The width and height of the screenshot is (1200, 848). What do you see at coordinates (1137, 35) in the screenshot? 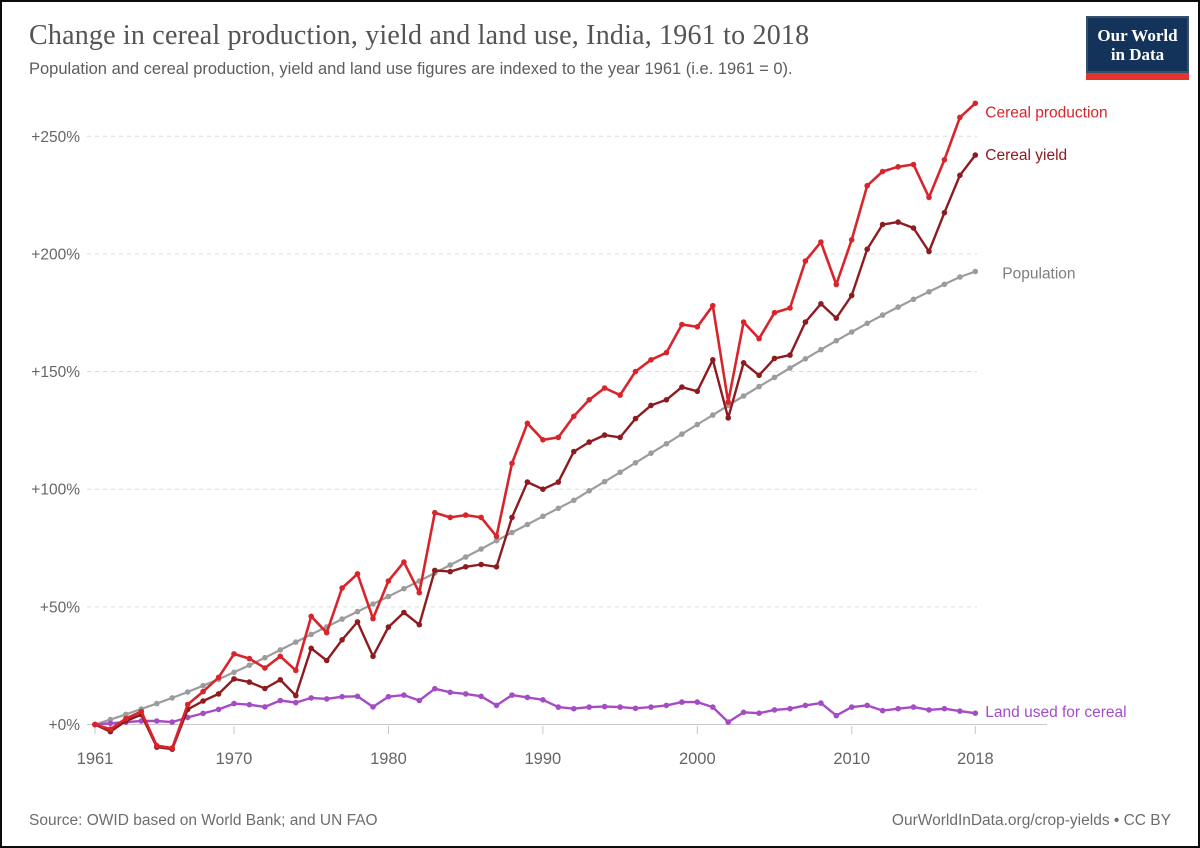
I see `owid-logo-line1: Our World` at bounding box center [1137, 35].